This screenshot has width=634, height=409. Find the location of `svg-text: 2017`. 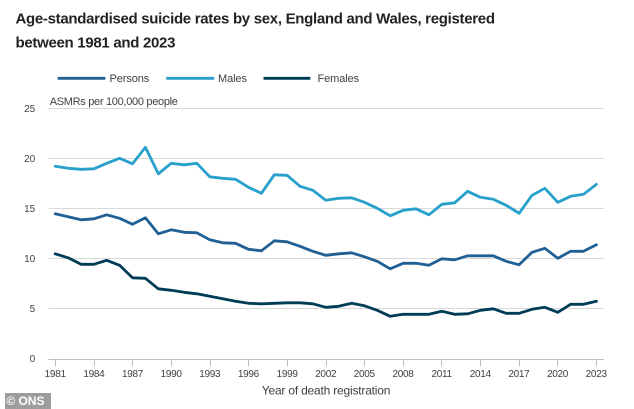

svg-text: 2017 is located at coordinates (519, 374).